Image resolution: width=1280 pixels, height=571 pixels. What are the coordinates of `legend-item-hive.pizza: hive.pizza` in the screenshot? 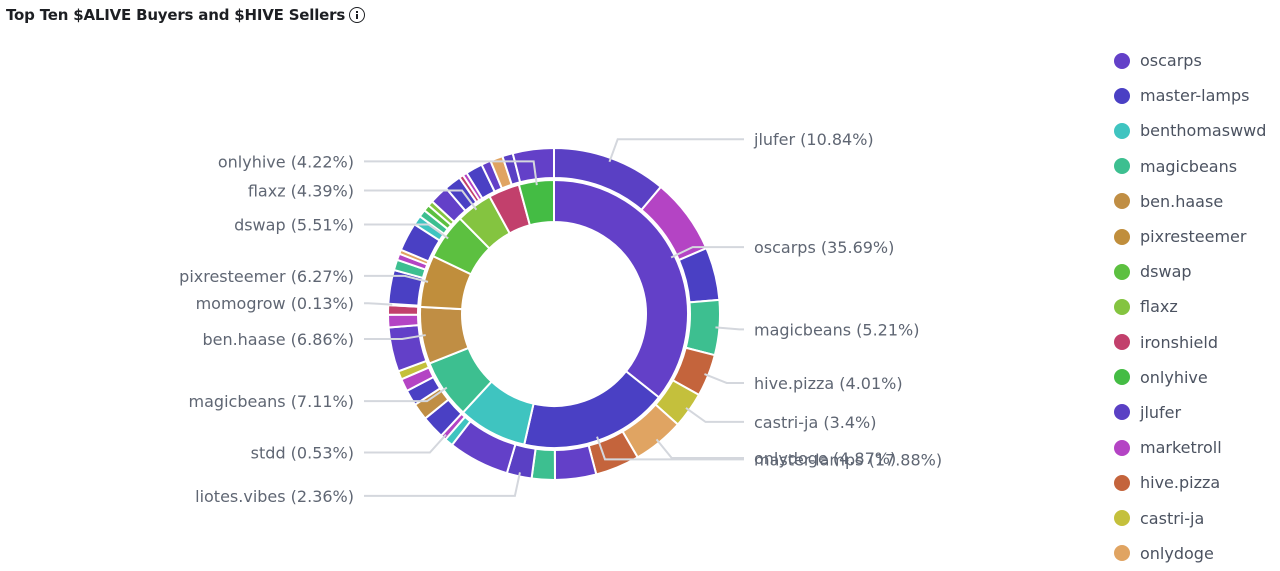 It's located at (1194, 482).